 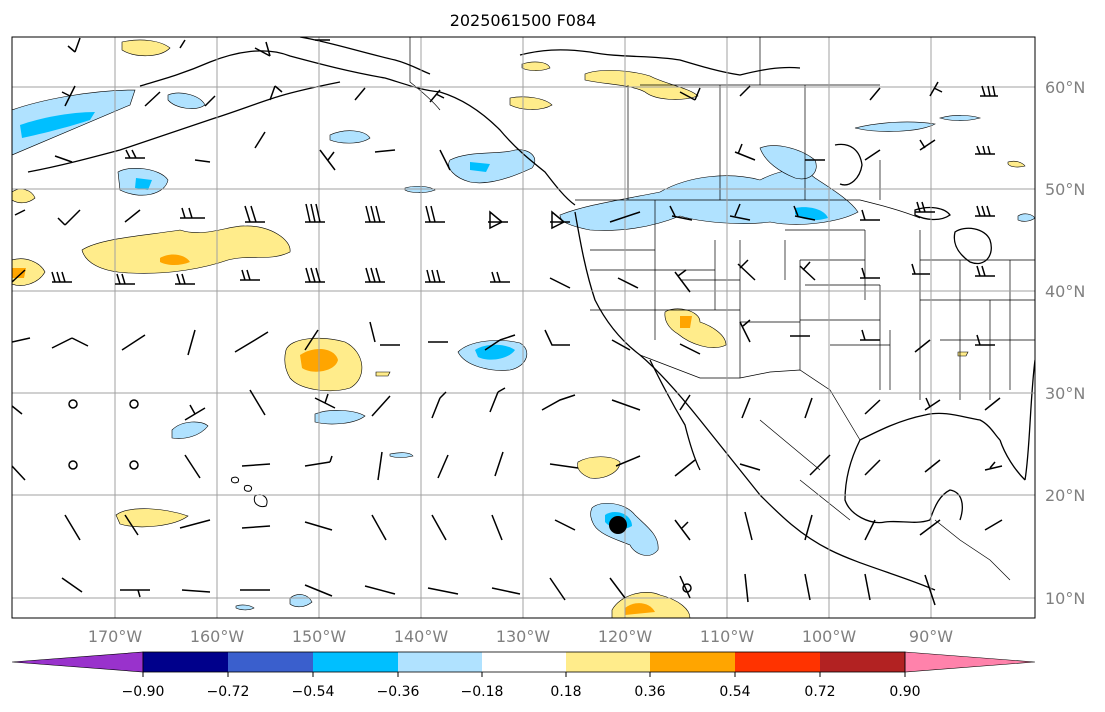 What do you see at coordinates (625, 636) in the screenshot?
I see `lon-label: 120°W` at bounding box center [625, 636].